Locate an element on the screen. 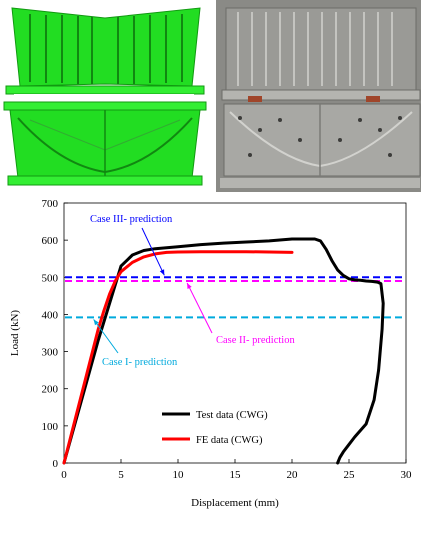 This screenshot has height=533, width=421. y-tick-label: 500 is located at coordinates (50, 278).